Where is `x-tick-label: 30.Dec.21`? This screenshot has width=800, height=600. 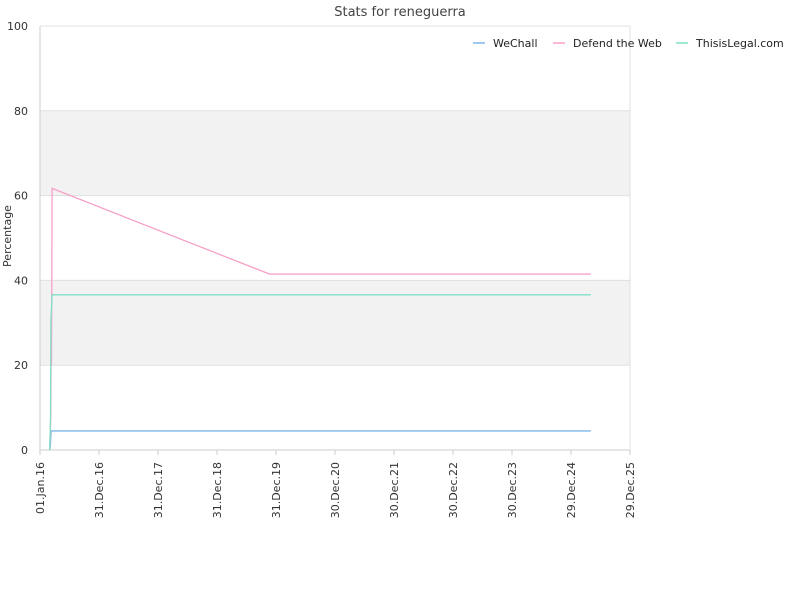 x-tick-label: 30.Dec.21 is located at coordinates (394, 490).